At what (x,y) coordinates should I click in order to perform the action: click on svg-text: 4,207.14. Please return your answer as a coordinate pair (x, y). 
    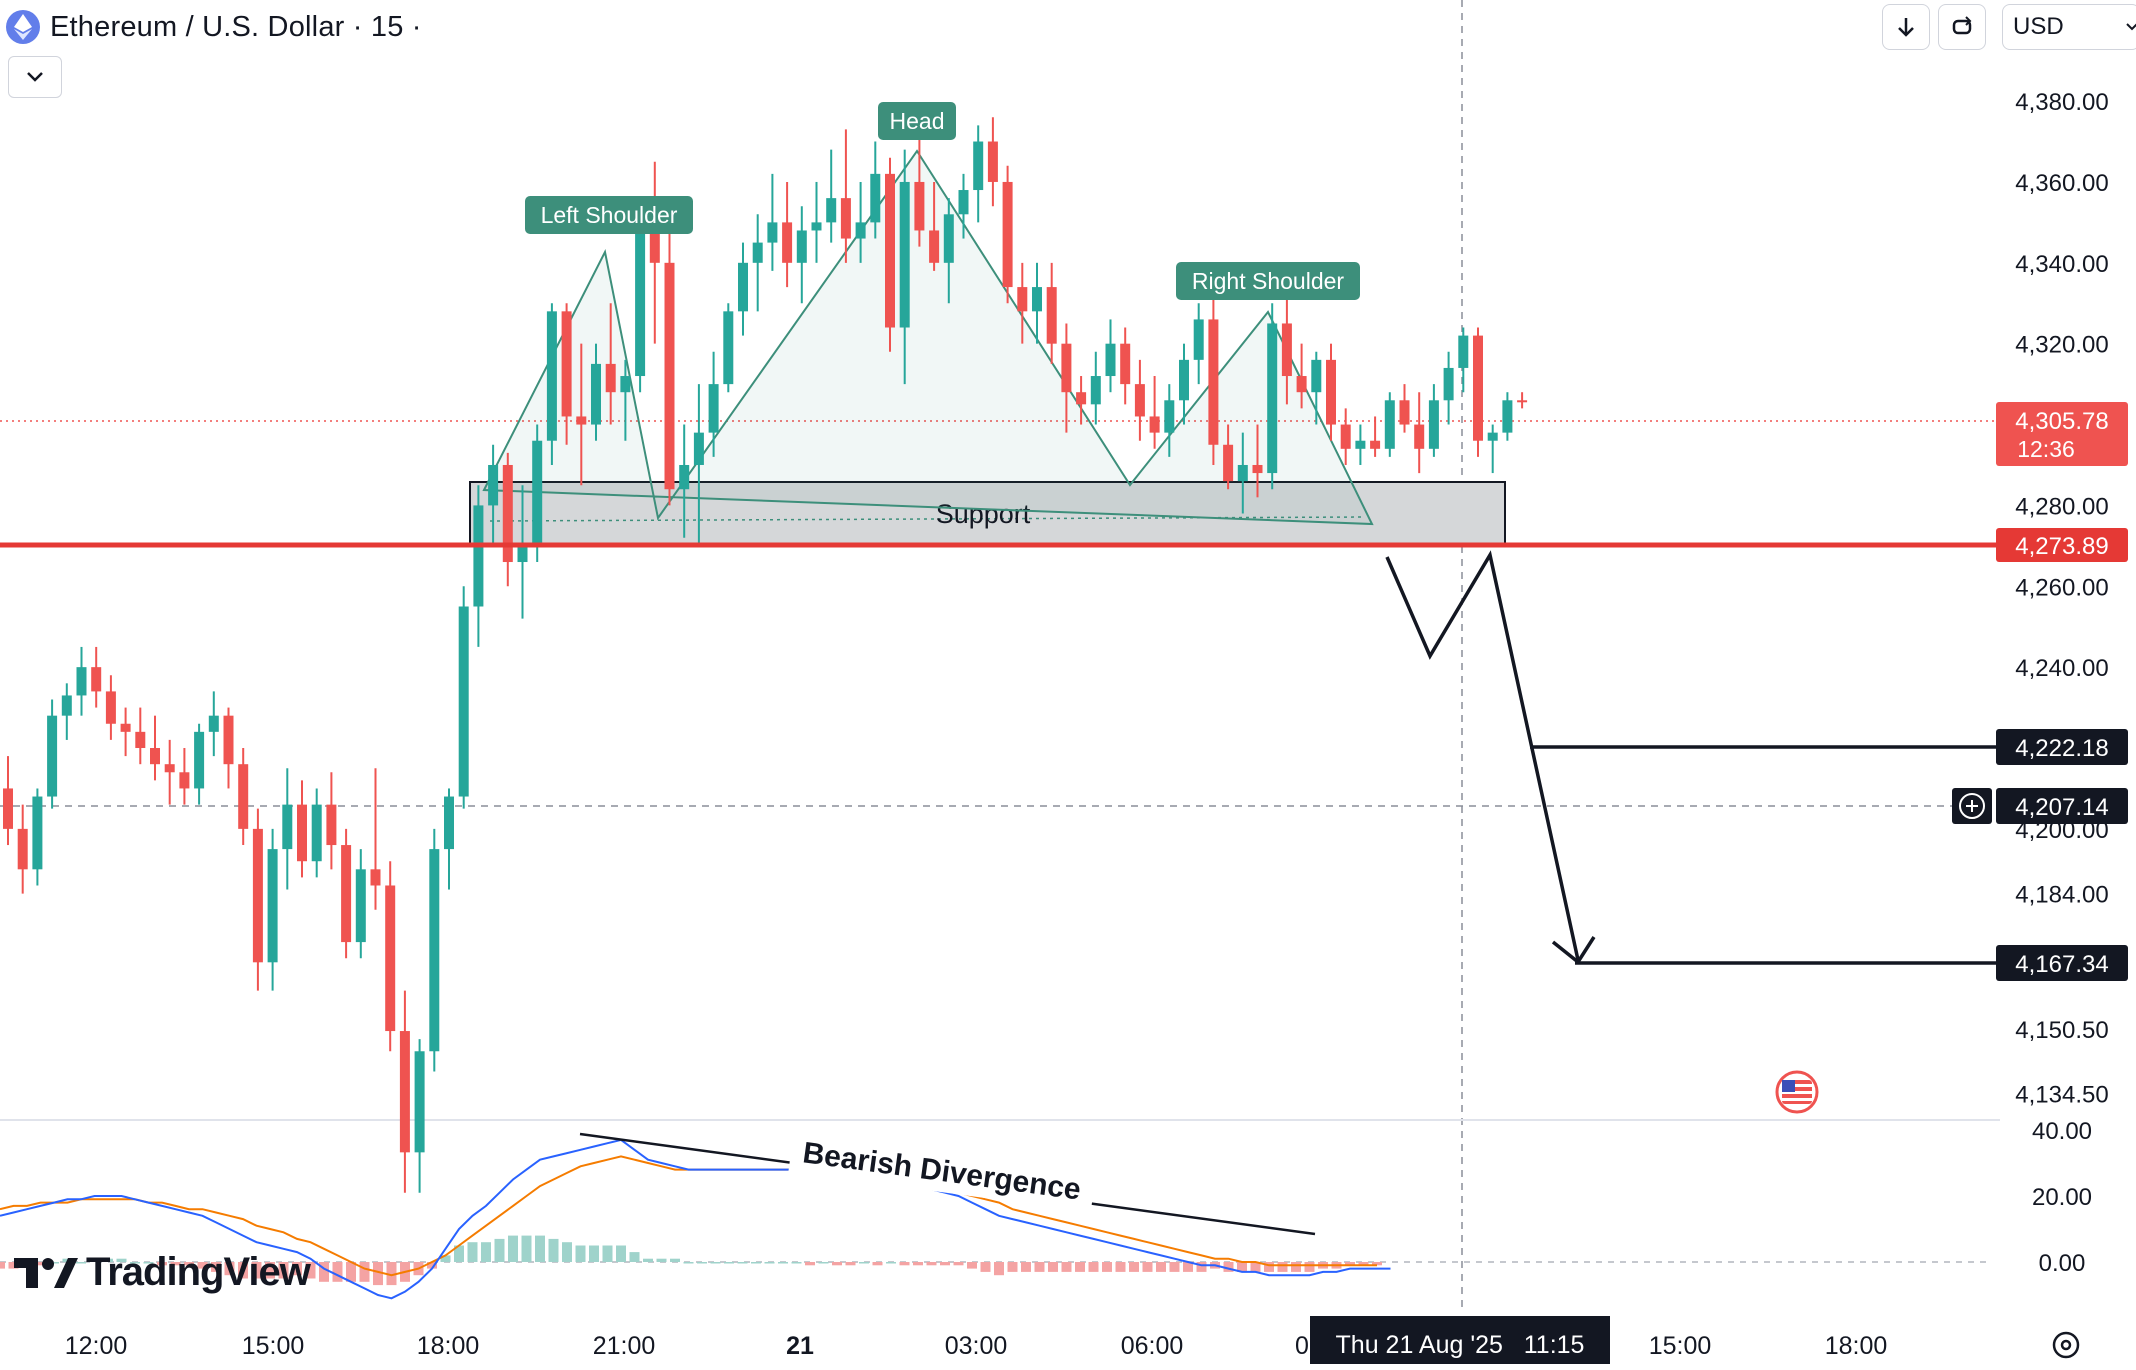
    Looking at the image, I should click on (2061, 807).